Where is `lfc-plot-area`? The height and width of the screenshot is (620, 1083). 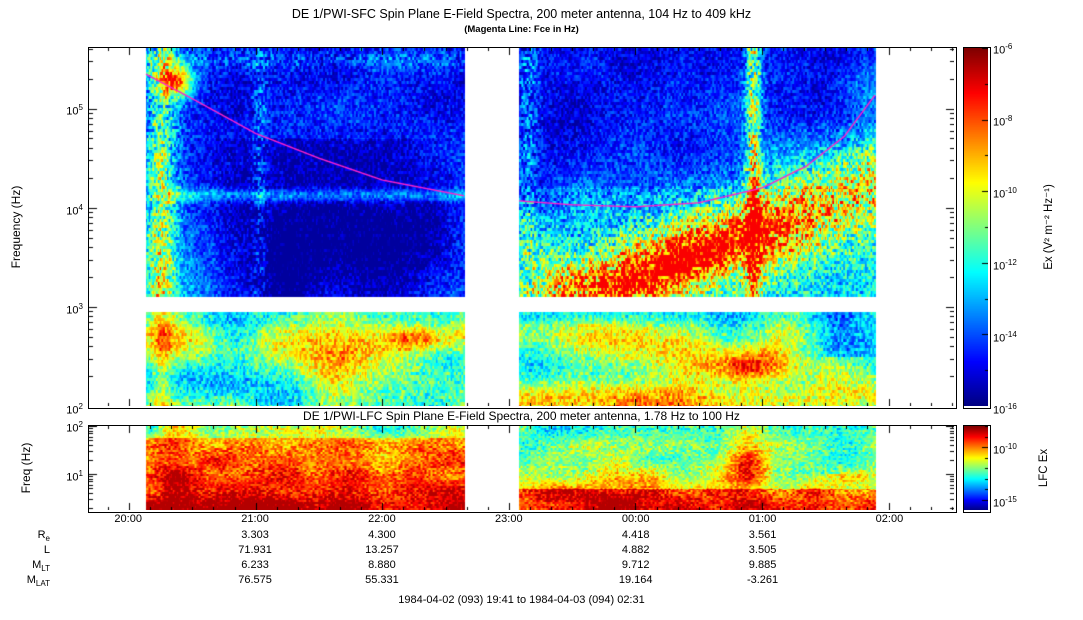
lfc-plot-area is located at coordinates (522, 469).